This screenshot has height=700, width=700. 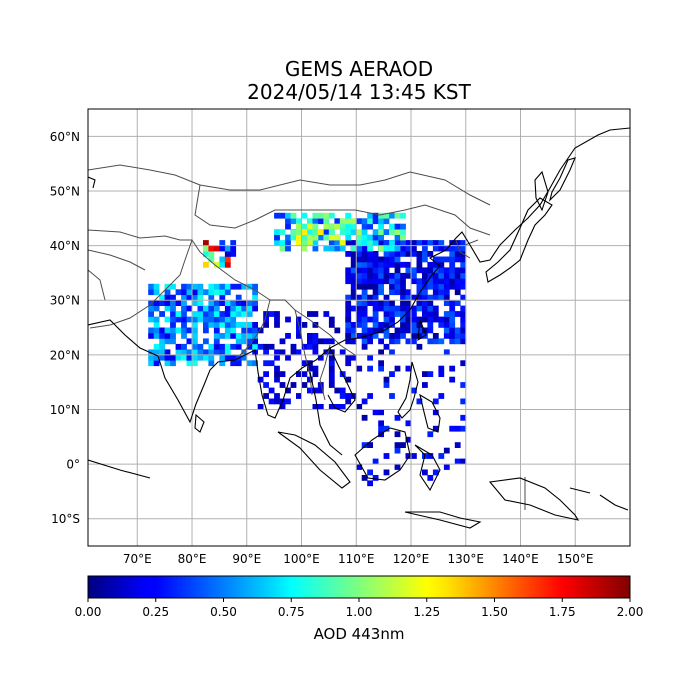 What do you see at coordinates (155, 612) in the screenshot?
I see `colorbar-tick-label: 0.25` at bounding box center [155, 612].